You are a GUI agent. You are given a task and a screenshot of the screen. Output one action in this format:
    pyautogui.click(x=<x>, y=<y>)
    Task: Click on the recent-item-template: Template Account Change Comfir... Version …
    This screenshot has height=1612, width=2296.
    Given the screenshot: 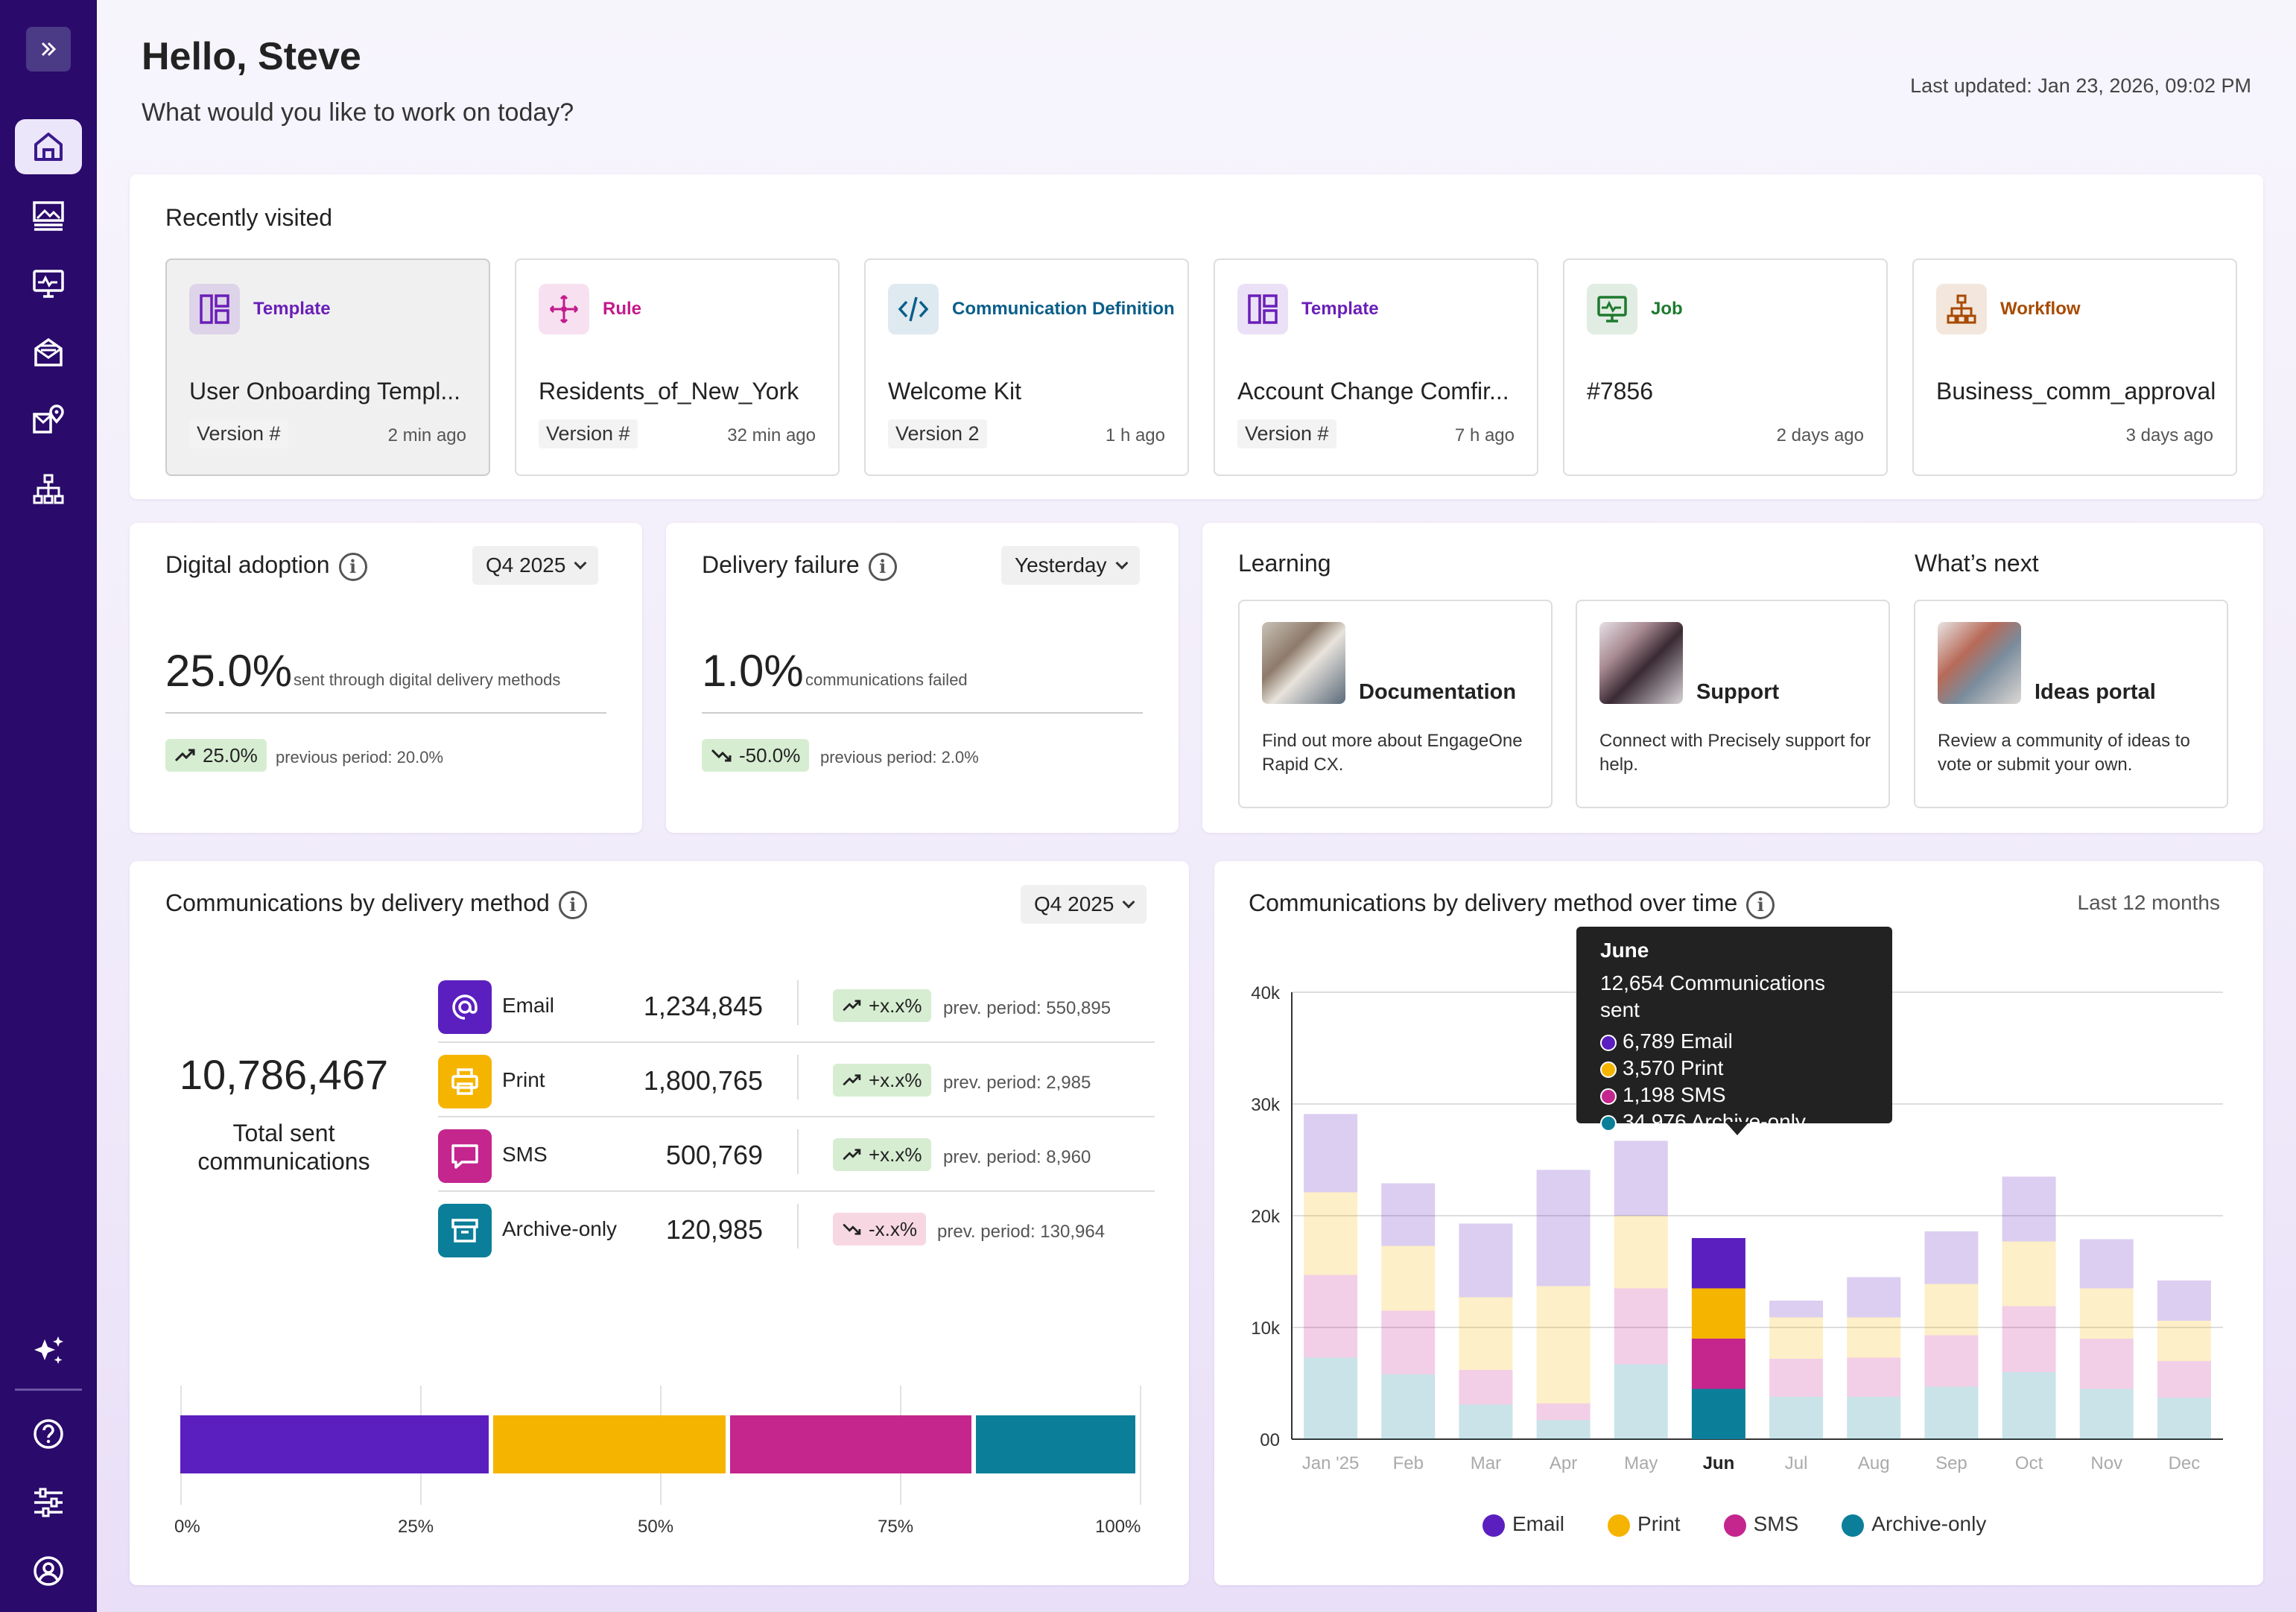 What is the action you would take?
    pyautogui.click(x=1376, y=367)
    